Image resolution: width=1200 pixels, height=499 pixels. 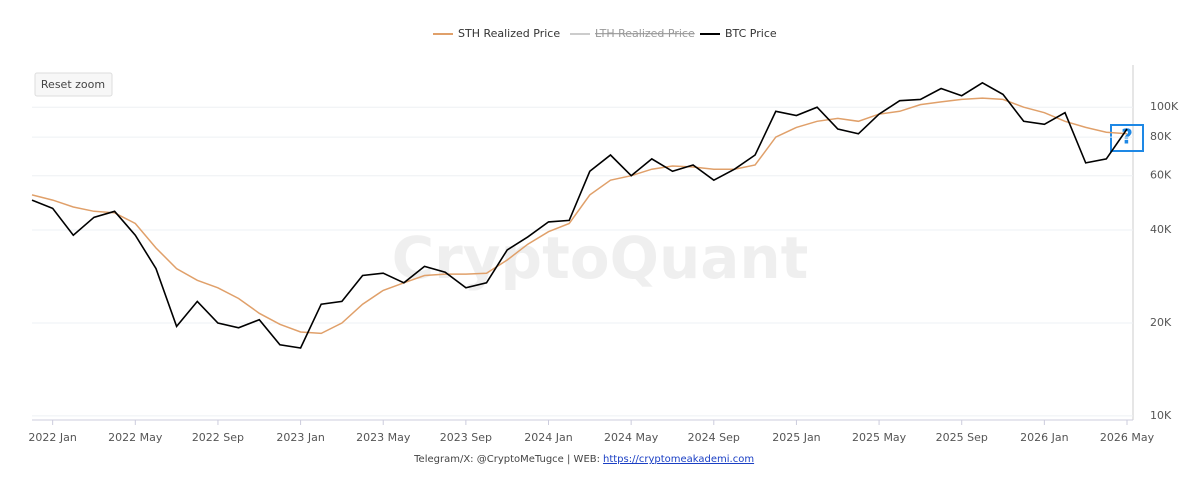 I want to click on reset-zoom-button, so click(x=73, y=84).